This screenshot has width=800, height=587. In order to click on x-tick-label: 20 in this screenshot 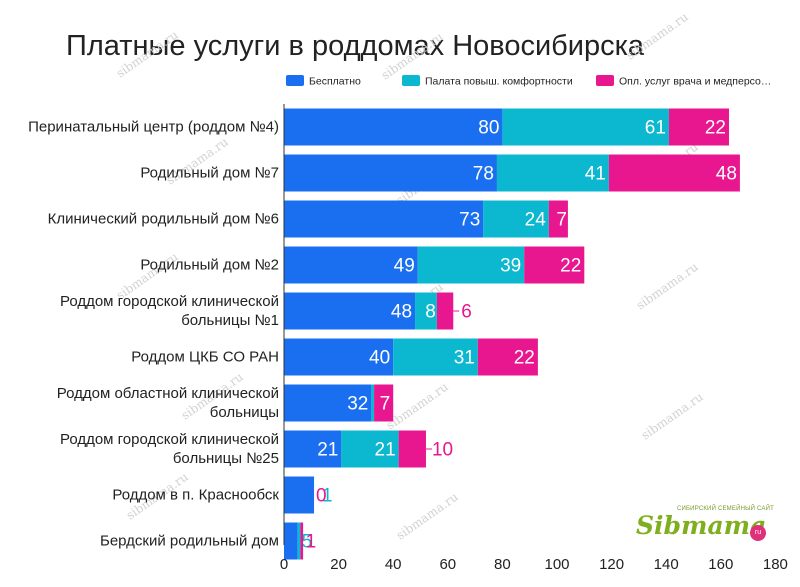, I will do `click(338, 564)`.